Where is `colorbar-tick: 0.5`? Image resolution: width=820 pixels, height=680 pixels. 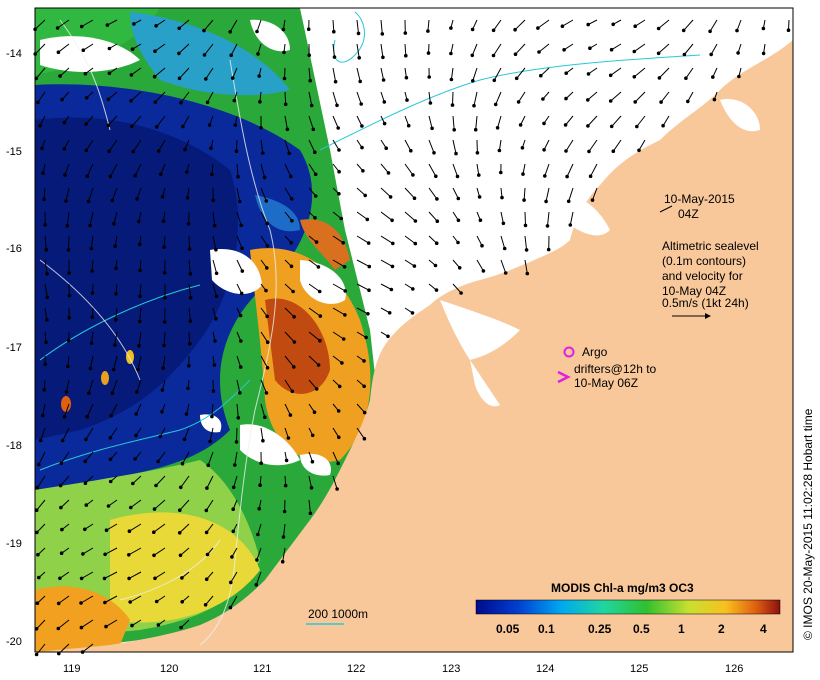
colorbar-tick: 0.5 is located at coordinates (641, 629).